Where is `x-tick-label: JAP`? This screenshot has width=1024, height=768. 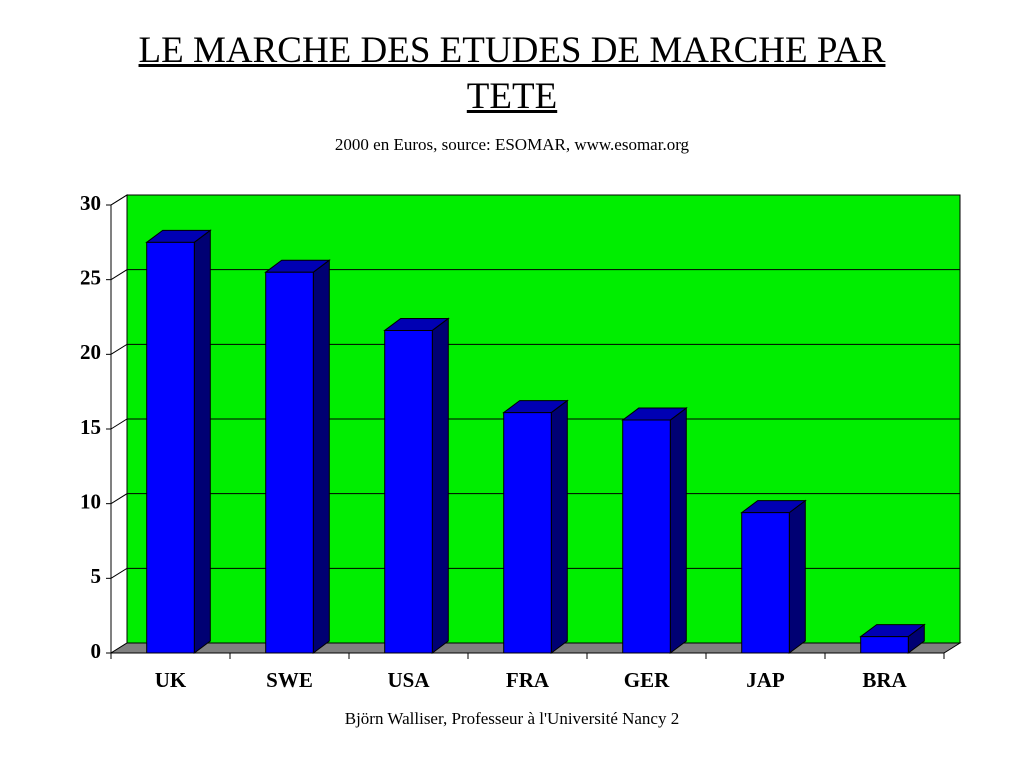 x-tick-label: JAP is located at coordinates (765, 680).